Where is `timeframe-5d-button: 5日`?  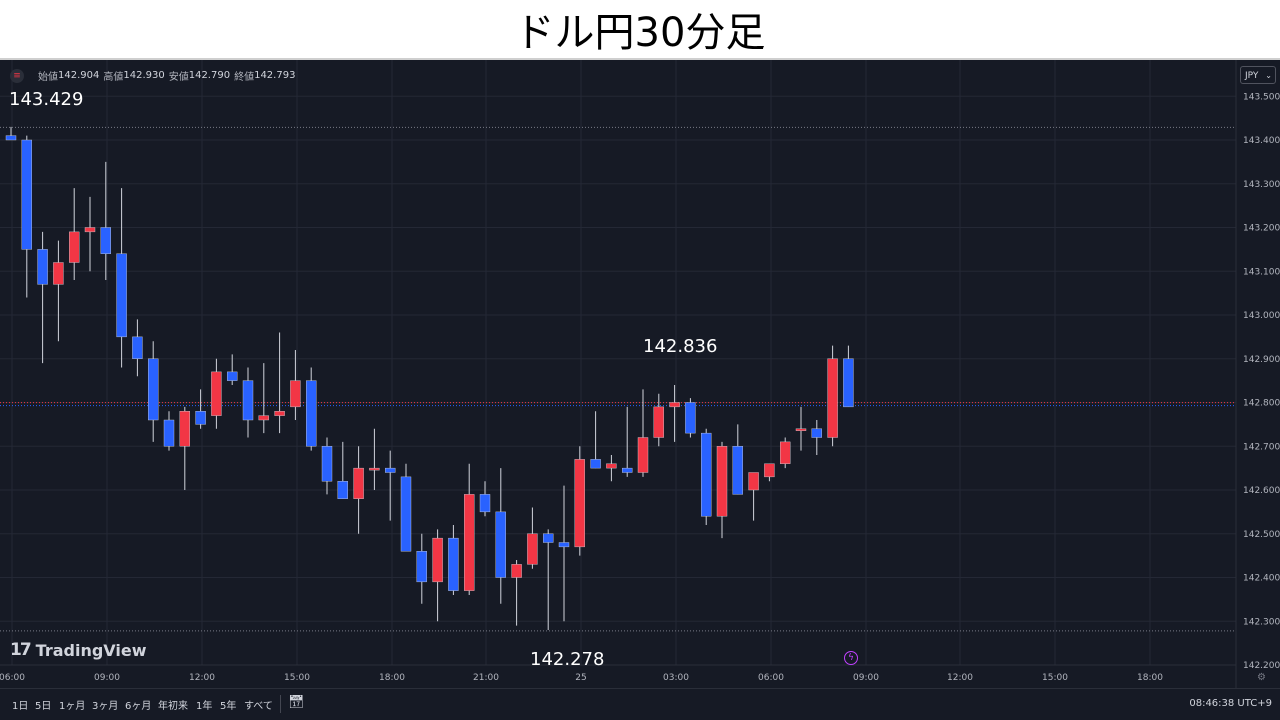 timeframe-5d-button: 5日 is located at coordinates (43, 706).